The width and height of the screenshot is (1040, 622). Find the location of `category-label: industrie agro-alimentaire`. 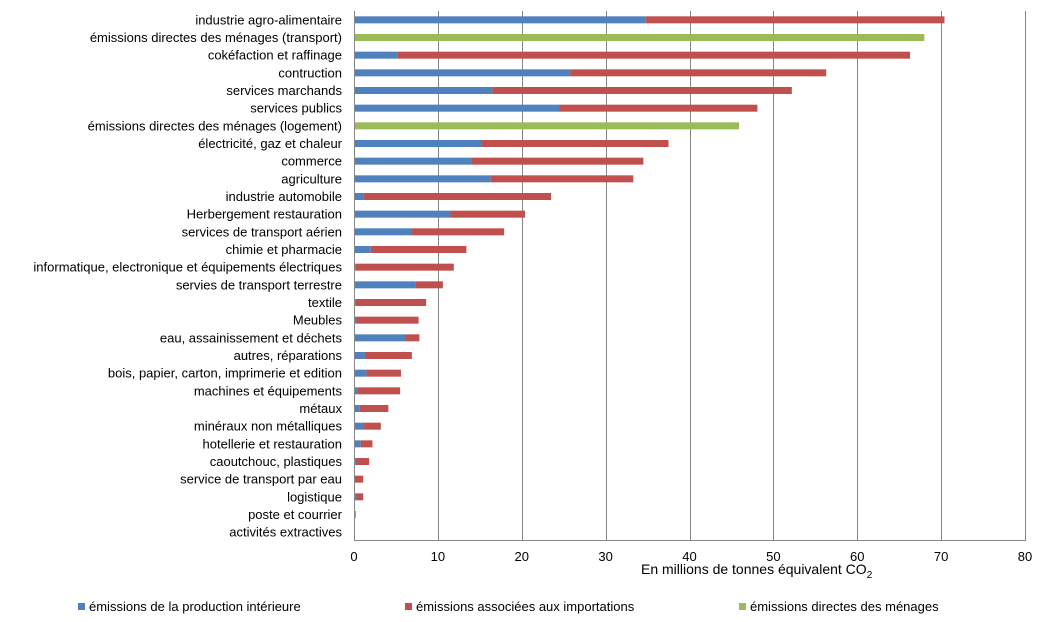

category-label: industrie agro-alimentaire is located at coordinates (268, 19).